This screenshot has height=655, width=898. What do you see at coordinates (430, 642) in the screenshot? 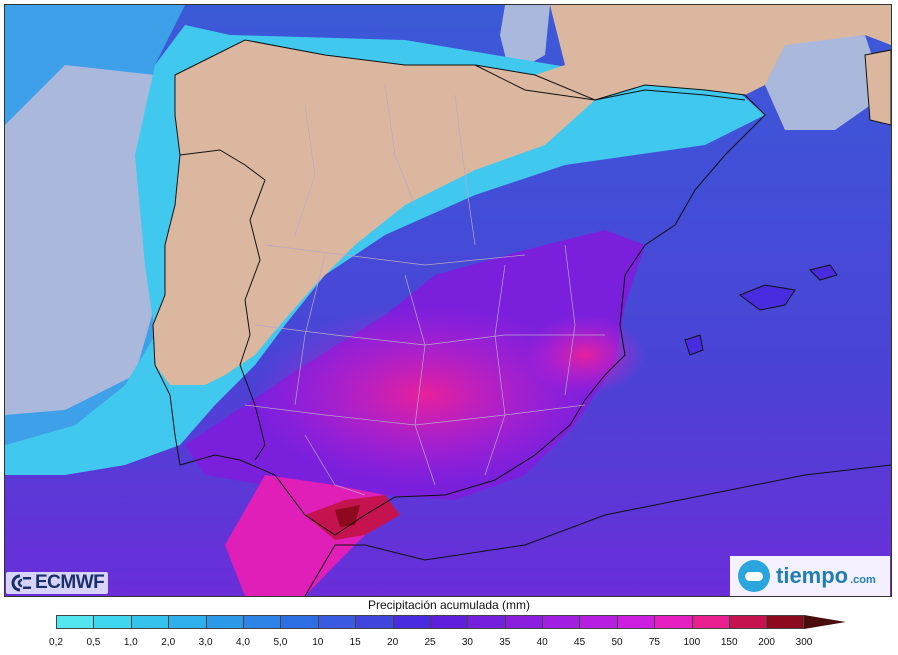
I see `legend-tick-label: 25` at bounding box center [430, 642].